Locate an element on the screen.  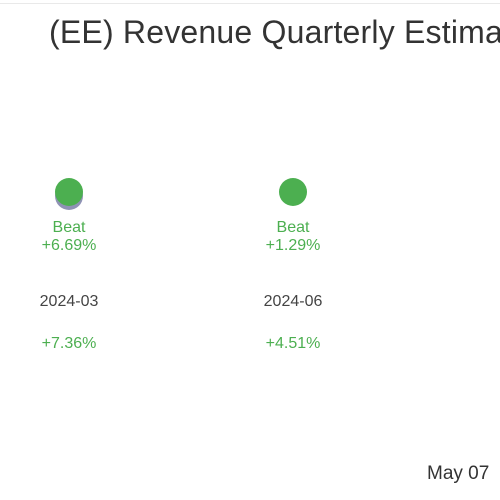
growth-percent: +7.36% is located at coordinates (69, 343).